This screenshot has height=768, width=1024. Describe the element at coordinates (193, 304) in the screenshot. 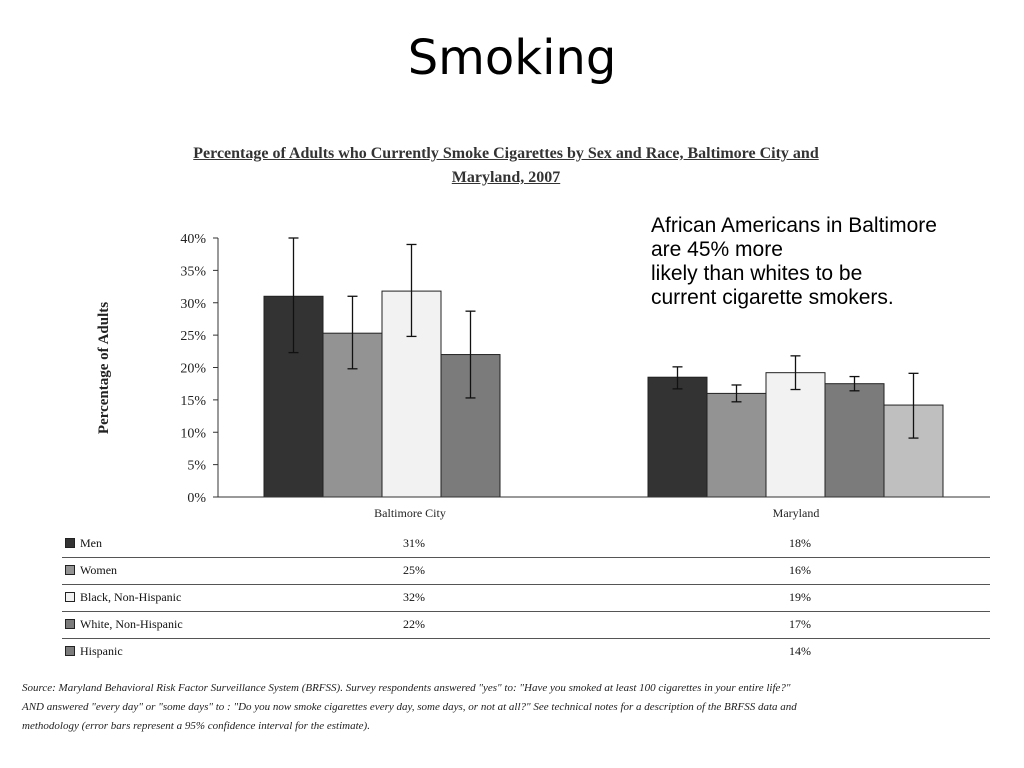

I see `y-tick-label: 30%` at that location.